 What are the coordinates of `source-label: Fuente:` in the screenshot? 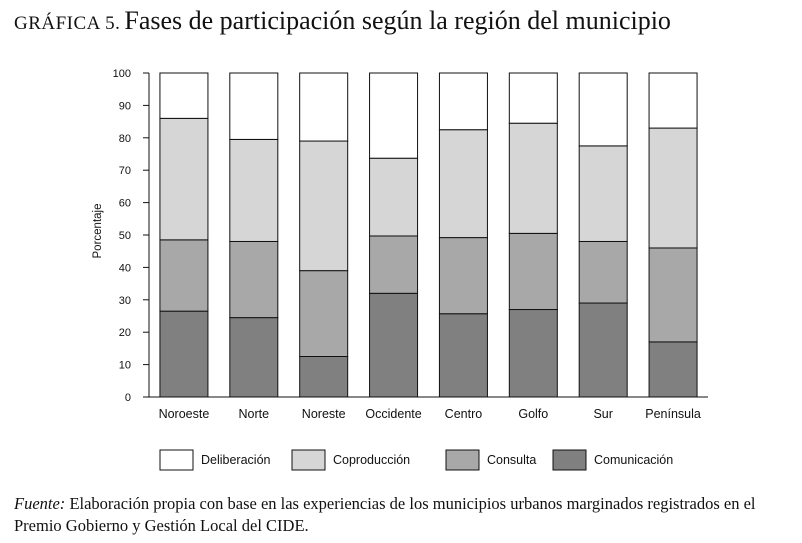 It's located at (40, 503).